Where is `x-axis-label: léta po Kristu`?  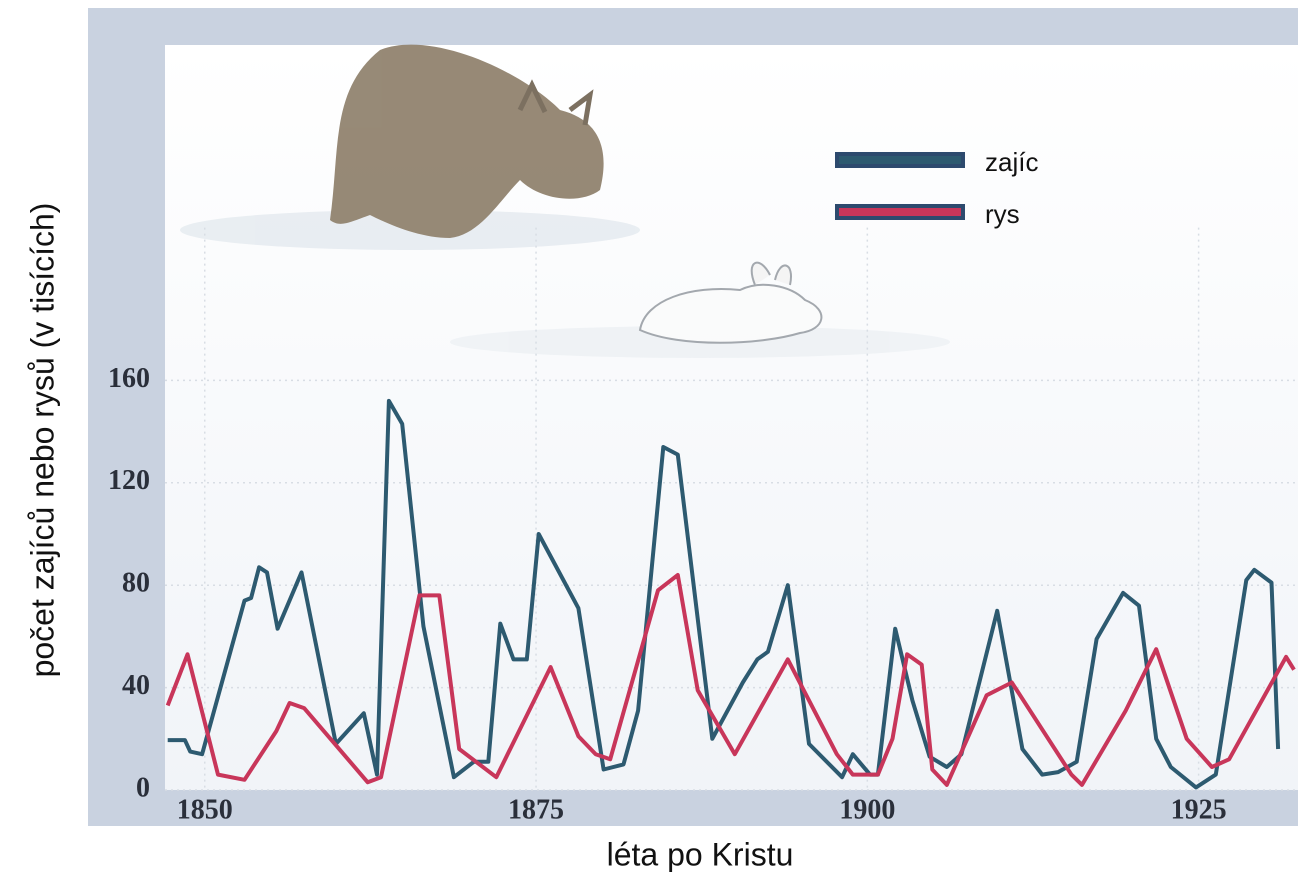
x-axis-label: léta po Kristu is located at coordinates (700, 854).